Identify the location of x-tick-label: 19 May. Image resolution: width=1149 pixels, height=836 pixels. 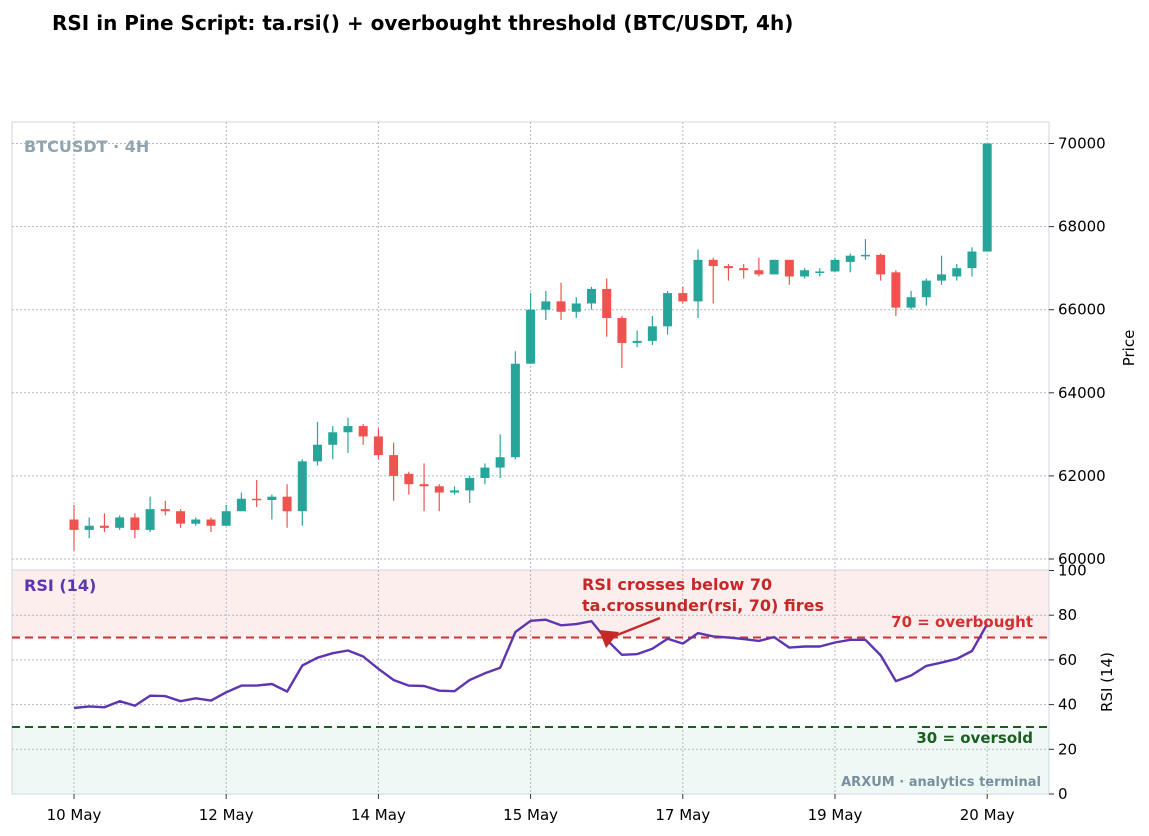
(835, 815).